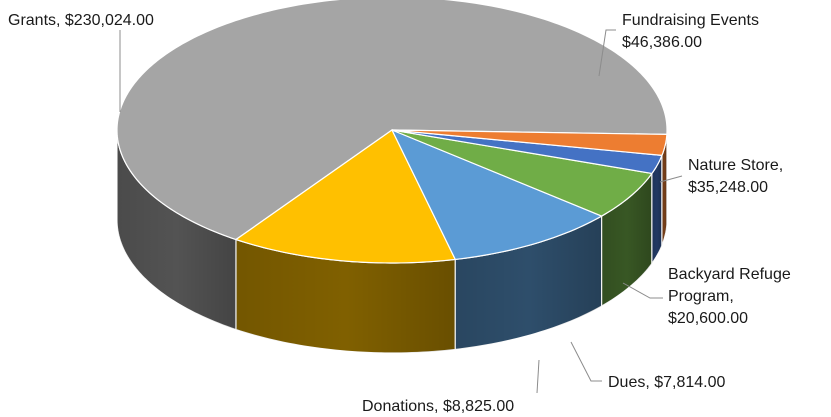 The height and width of the screenshot is (417, 831). I want to click on data-label-line: Fundraising Events, so click(690, 20).